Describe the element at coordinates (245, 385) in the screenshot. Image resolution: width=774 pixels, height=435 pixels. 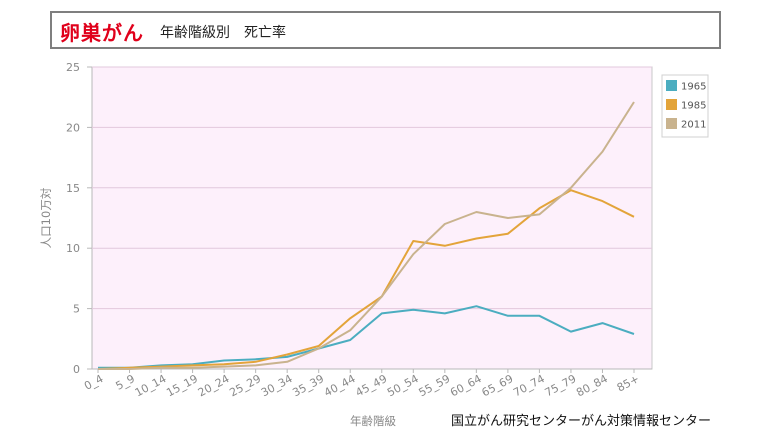
I see `x-tick-label: 25_29` at that location.